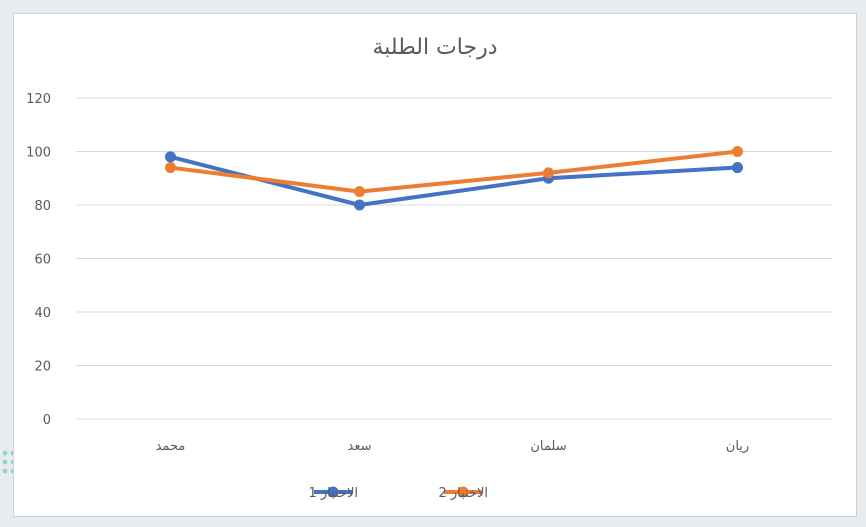  I want to click on legend-label: الاختبار 1, so click(333, 493).